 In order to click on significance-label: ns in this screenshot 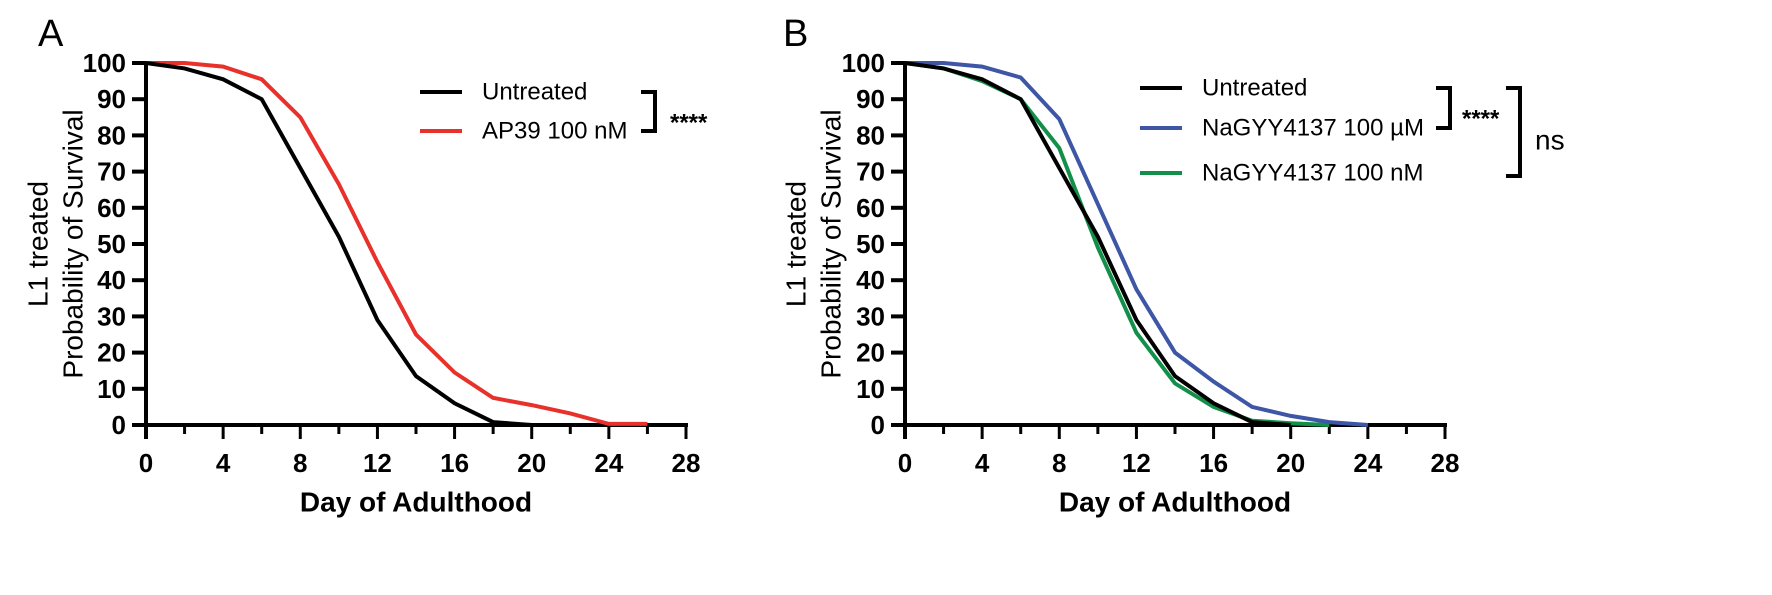, I will do `click(1550, 139)`.